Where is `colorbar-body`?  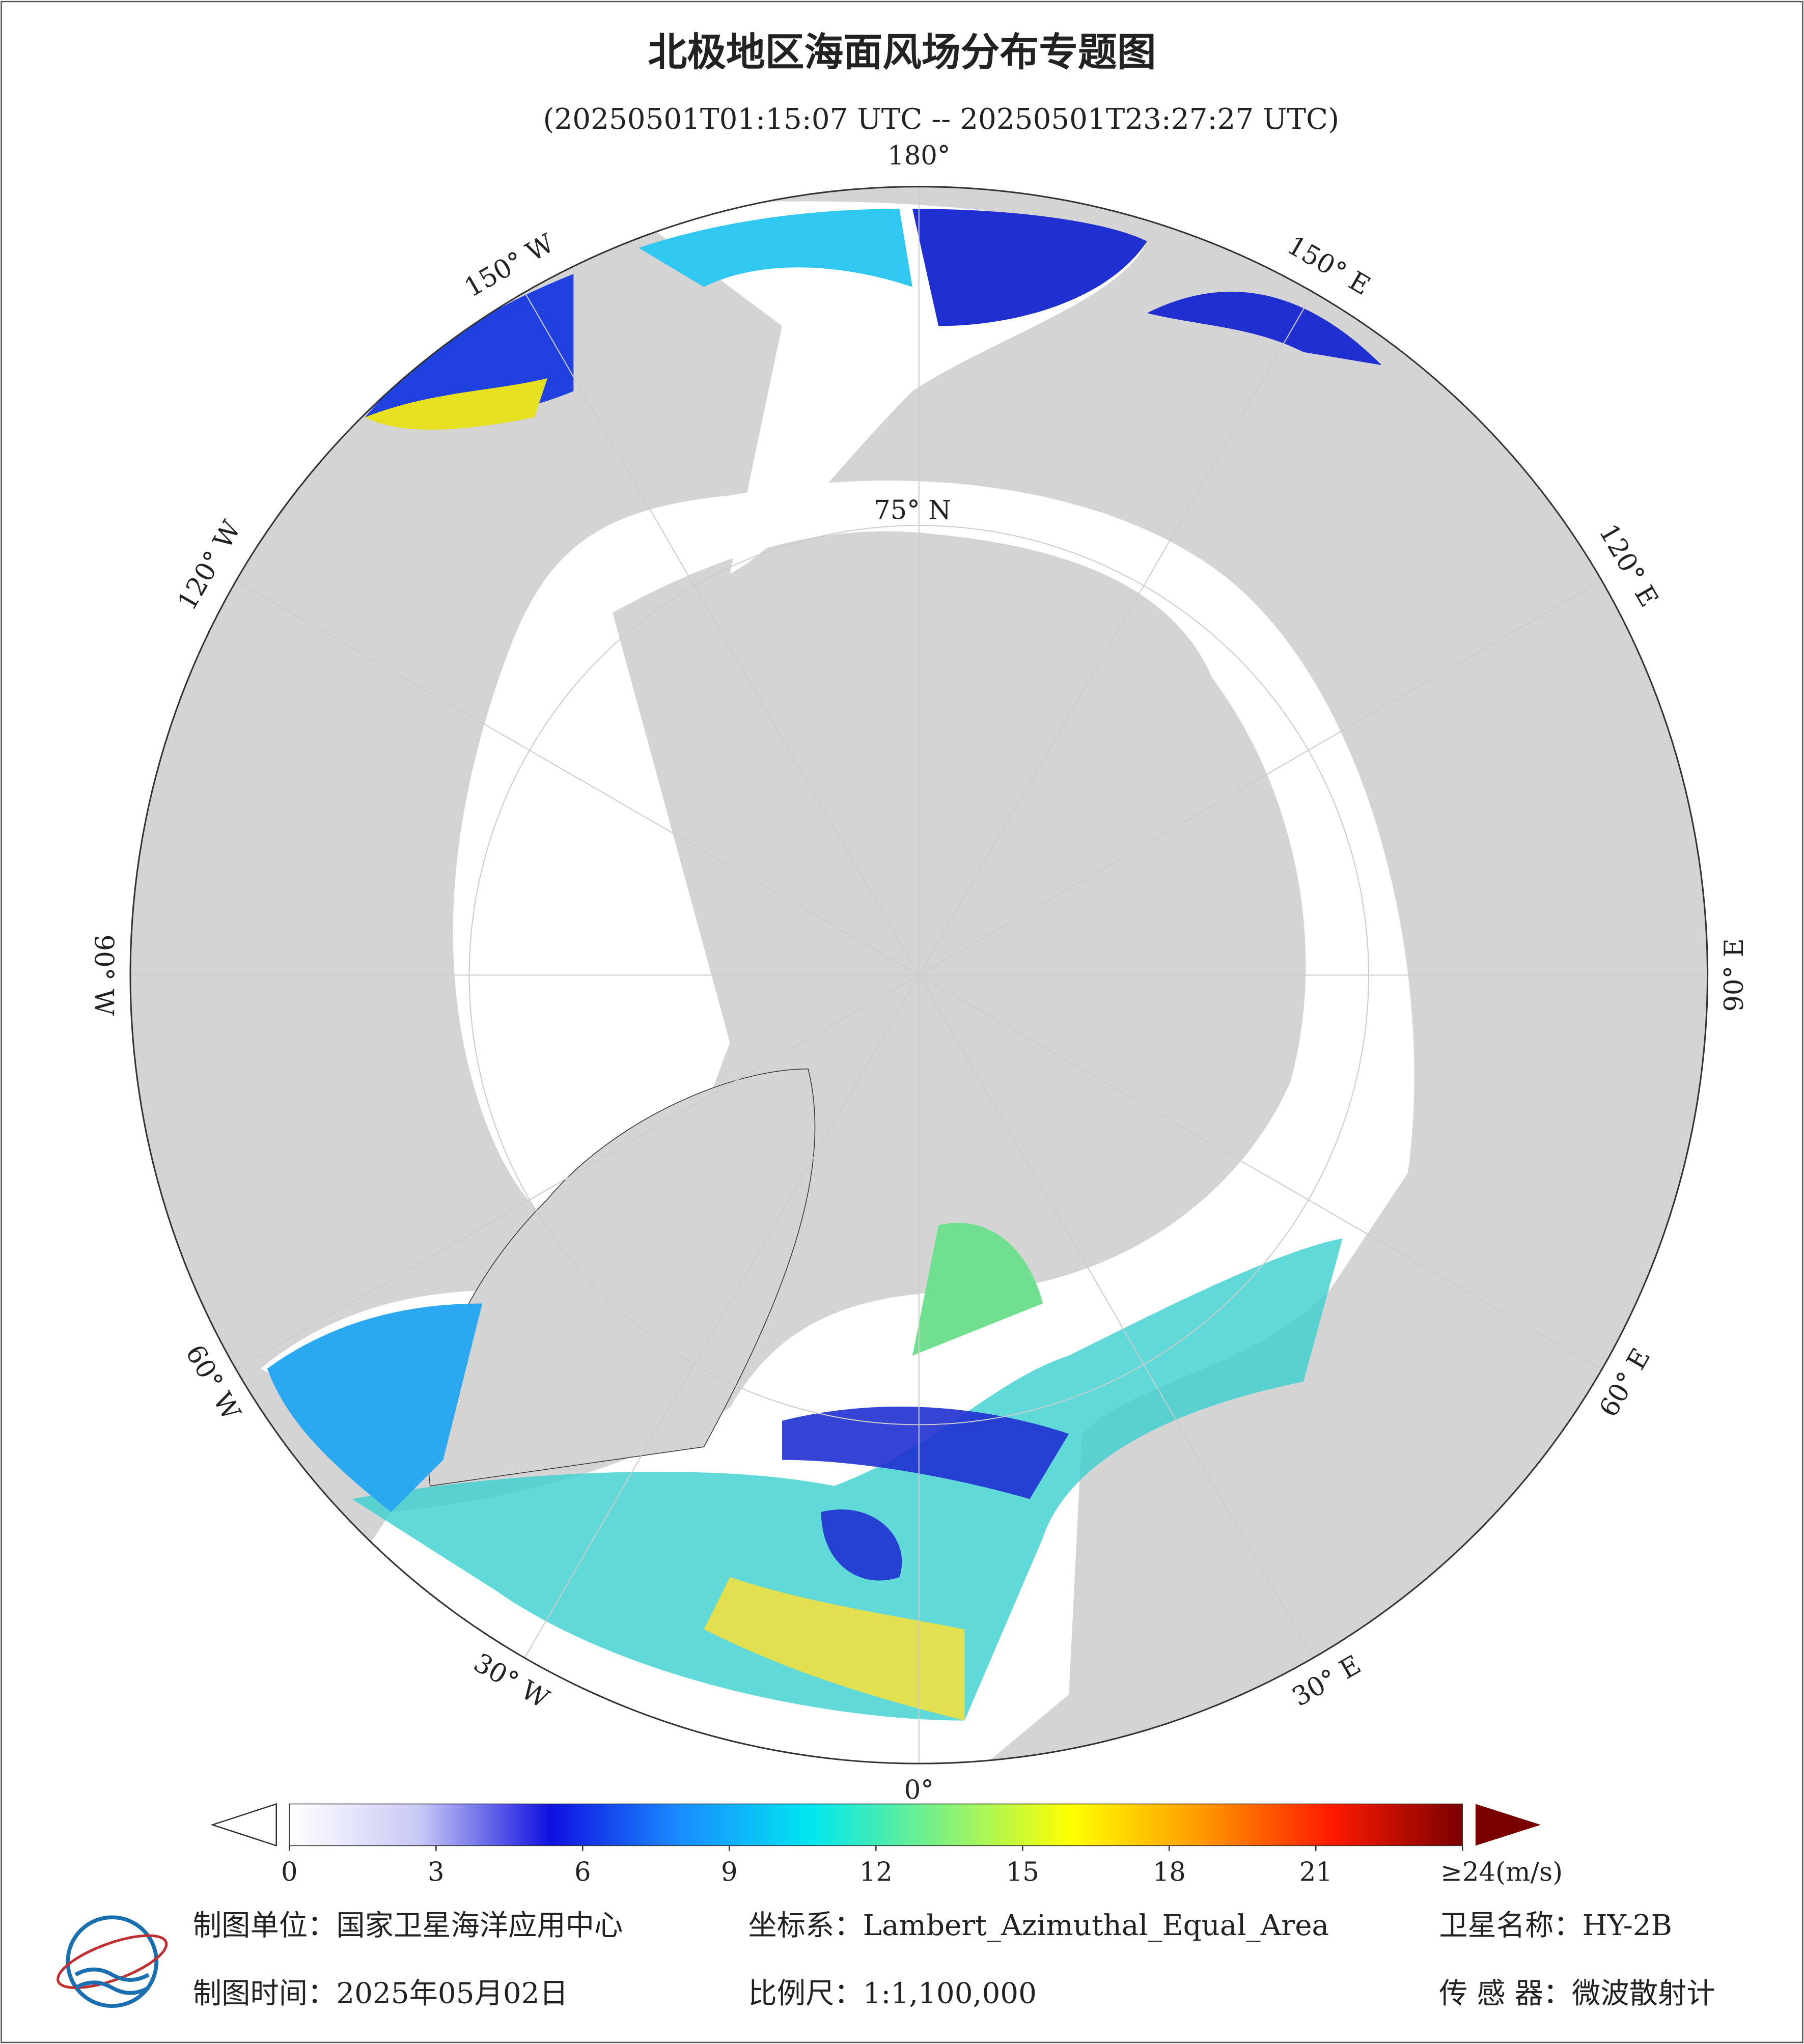
colorbar-body is located at coordinates (876, 1824).